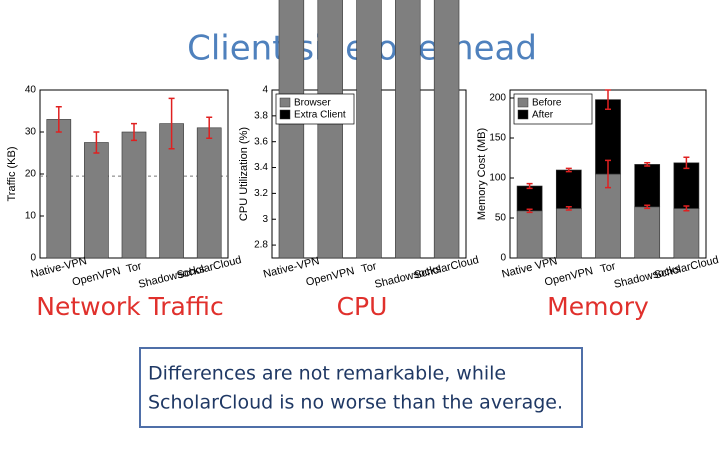 This screenshot has height=455, width=720. I want to click on note-line: Differences are not remarkable, while, so click(327, 374).